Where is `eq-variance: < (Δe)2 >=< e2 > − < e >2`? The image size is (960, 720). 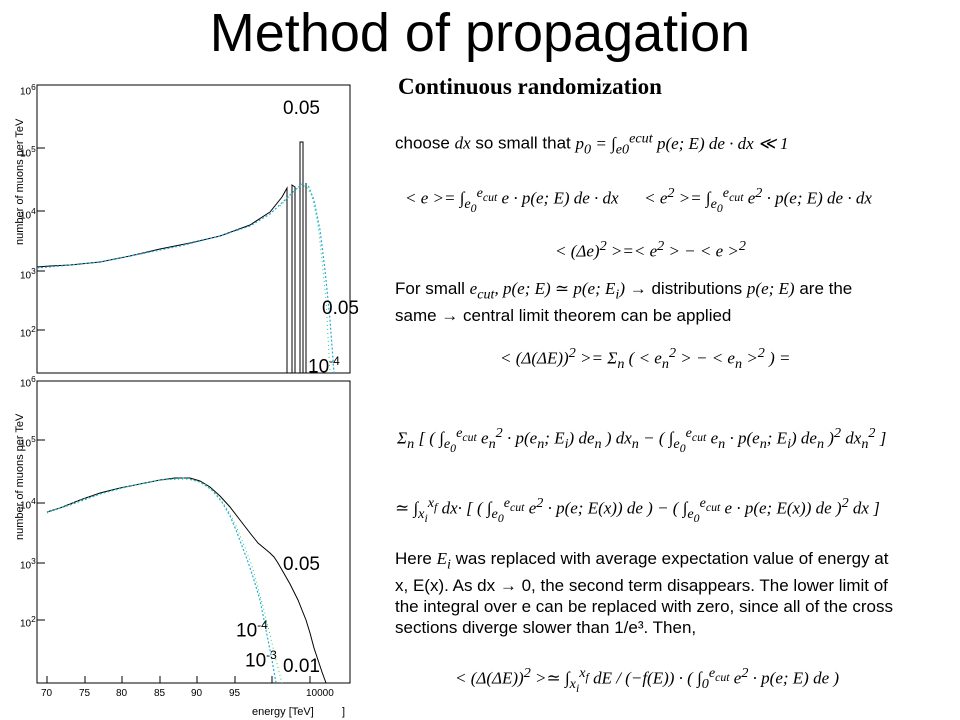 eq-variance: < (Δe)2 >=< e2 > − < e >2 is located at coordinates (650, 249).